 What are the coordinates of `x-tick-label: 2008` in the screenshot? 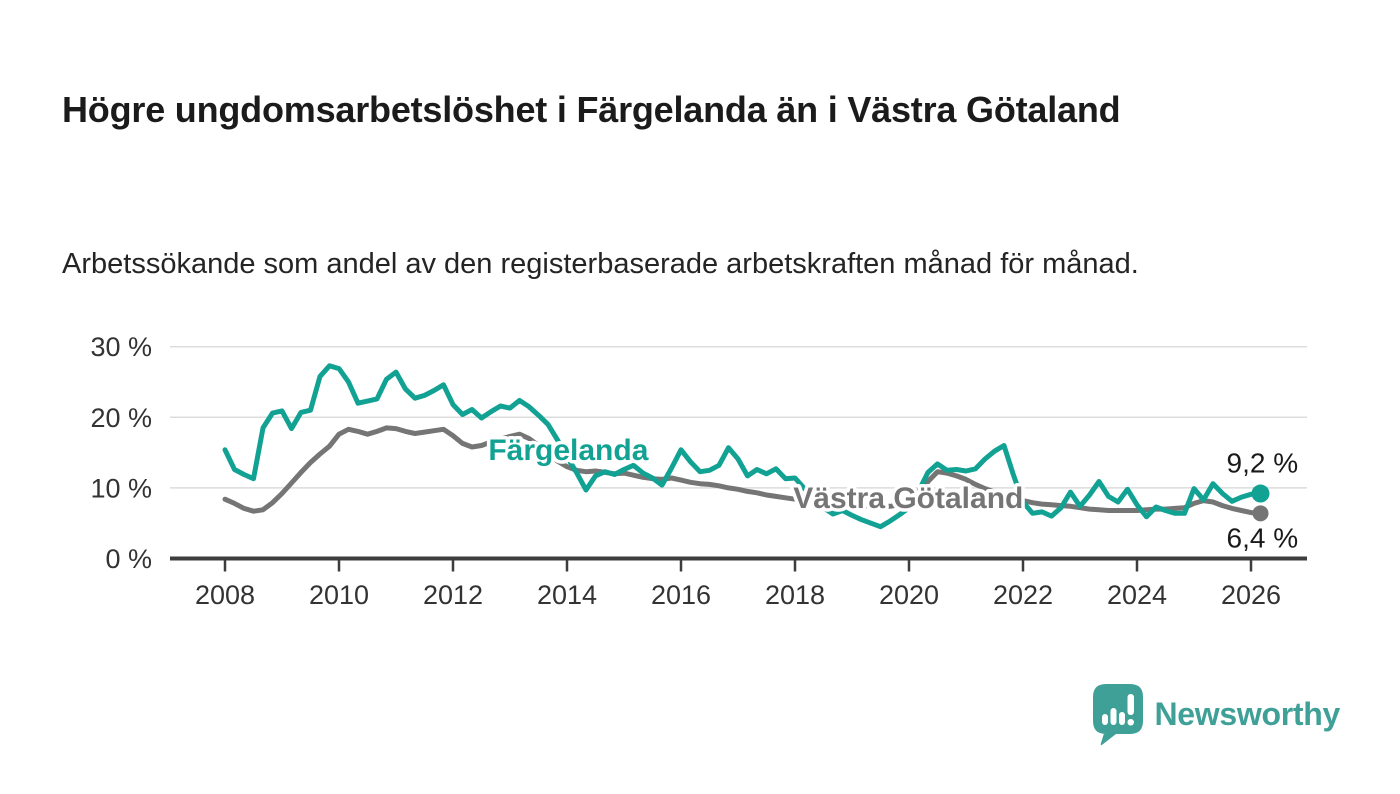 It's located at (225, 595).